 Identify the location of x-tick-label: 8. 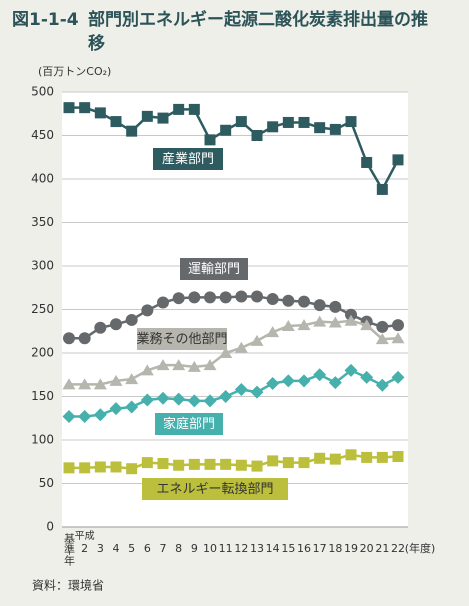
(178, 548).